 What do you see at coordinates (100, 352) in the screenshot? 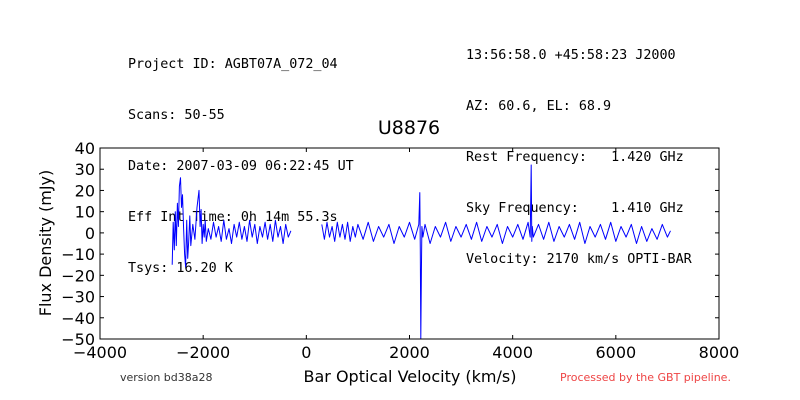
I see `x-tick-label: −4000` at bounding box center [100, 352].